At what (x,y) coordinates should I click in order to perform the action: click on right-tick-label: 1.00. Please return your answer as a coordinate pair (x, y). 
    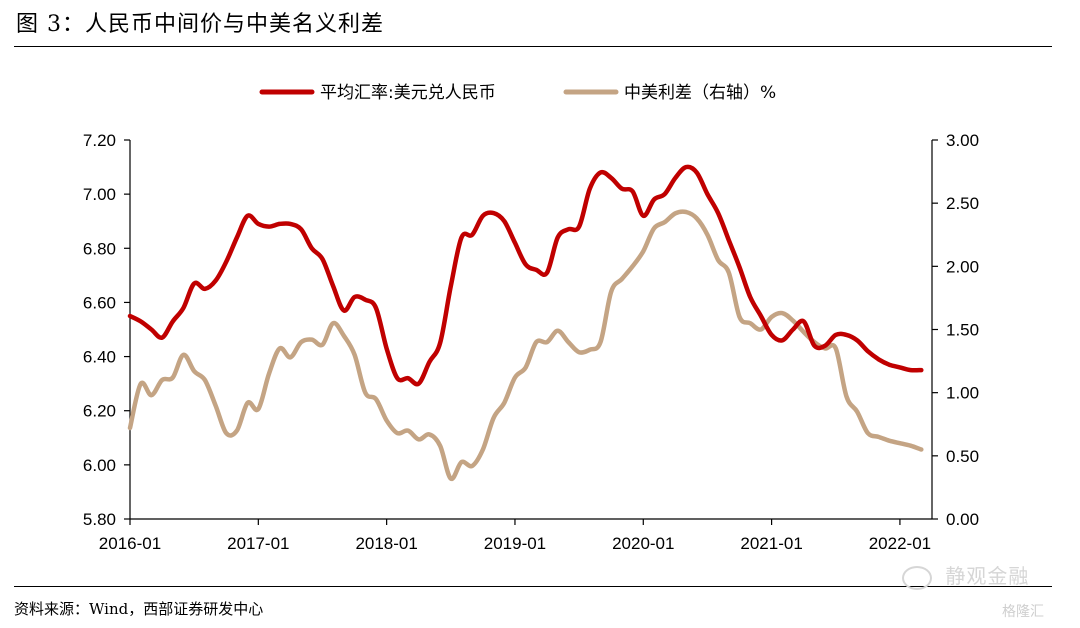
    Looking at the image, I should click on (962, 393).